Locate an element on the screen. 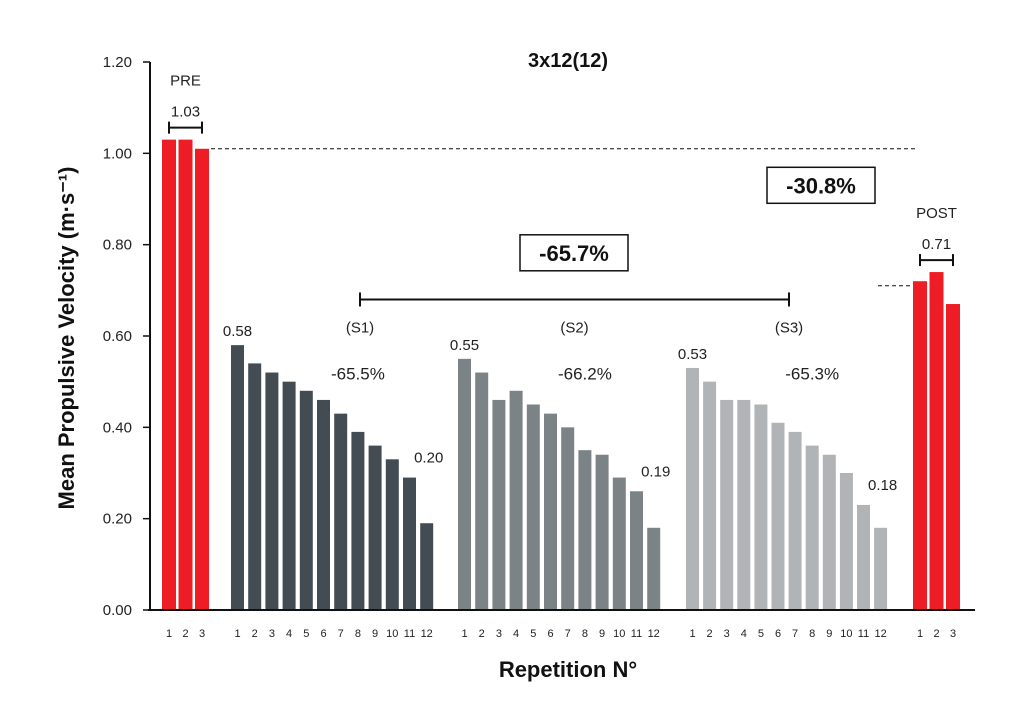 This screenshot has height=724, width=1024. pre-post-drop-label: -30.8% is located at coordinates (821, 185).